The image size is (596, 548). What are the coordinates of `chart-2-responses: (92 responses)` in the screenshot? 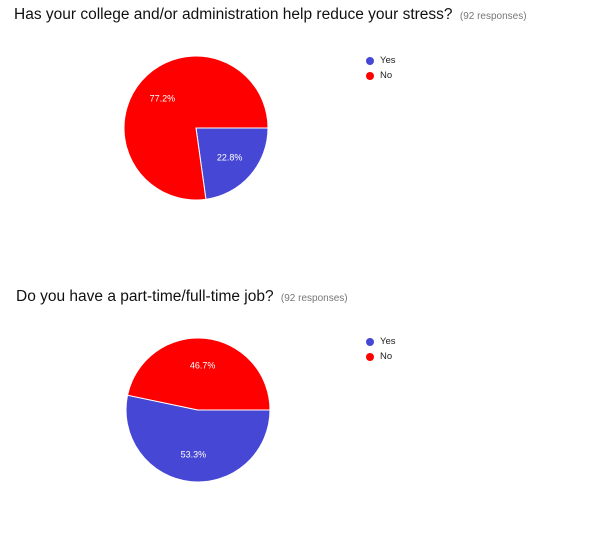 It's located at (314, 298).